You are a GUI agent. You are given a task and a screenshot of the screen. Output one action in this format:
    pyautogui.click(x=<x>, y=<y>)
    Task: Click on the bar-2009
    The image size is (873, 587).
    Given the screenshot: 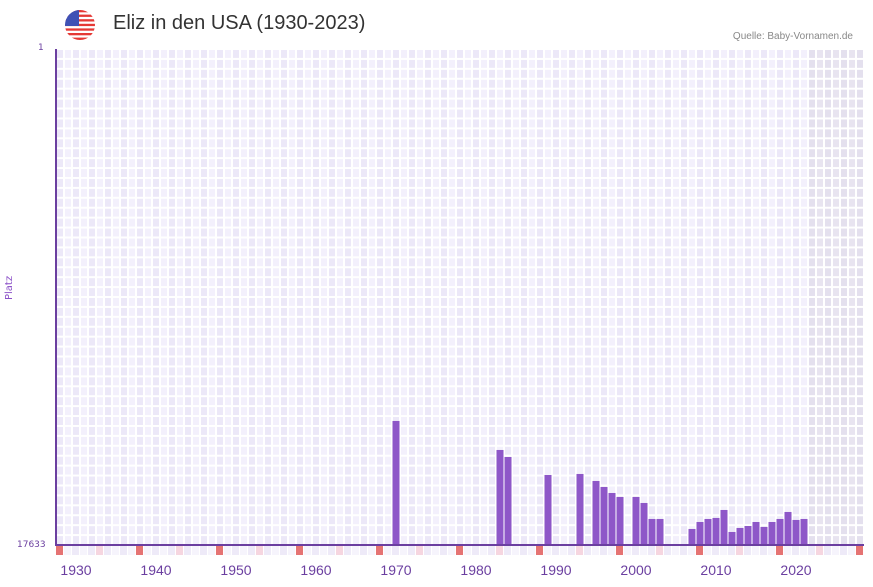 What is the action you would take?
    pyautogui.click(x=708, y=531)
    